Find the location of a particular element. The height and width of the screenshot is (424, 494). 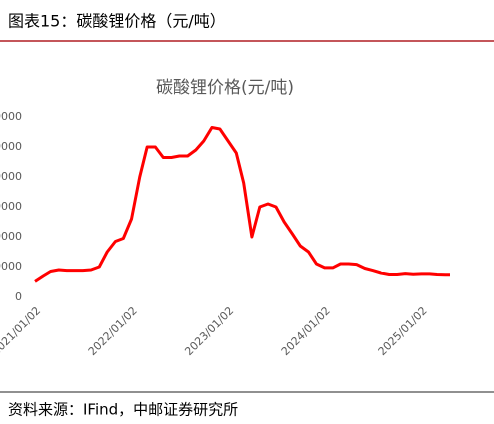

chart-title: 碳酸锂价格(元/吨) is located at coordinates (225, 88).